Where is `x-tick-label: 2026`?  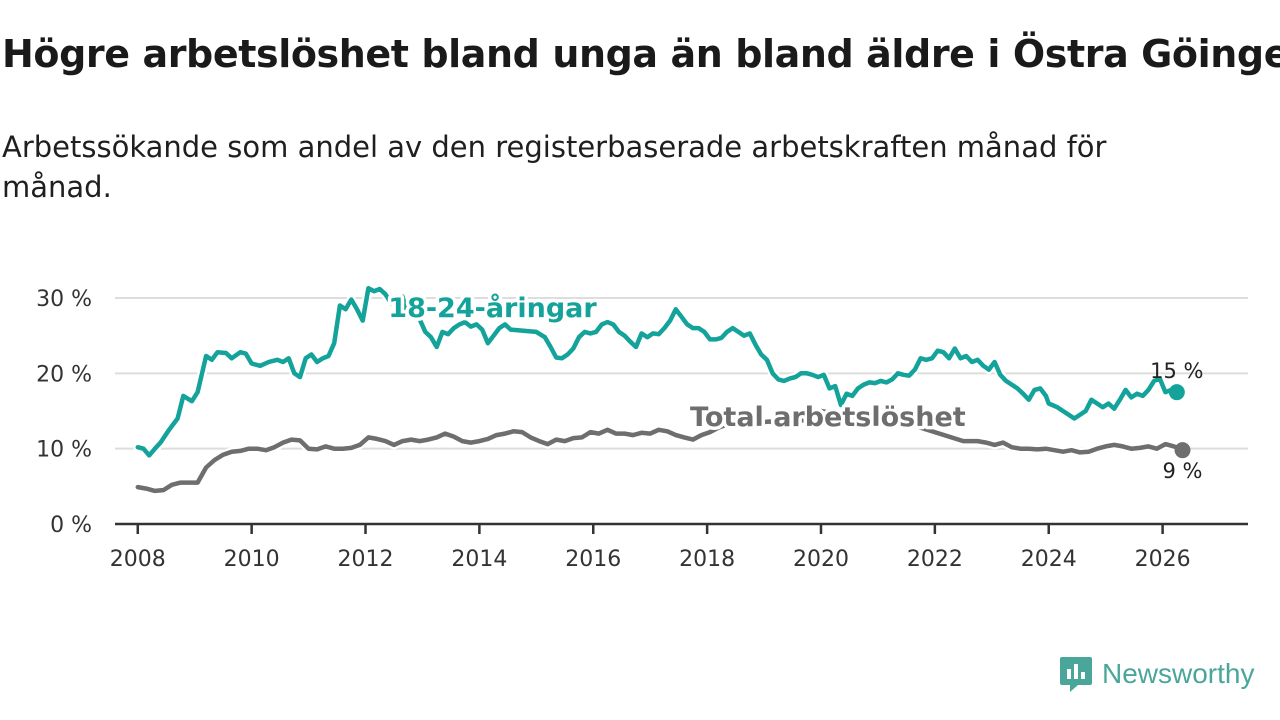 x-tick-label: 2026 is located at coordinates (1163, 559).